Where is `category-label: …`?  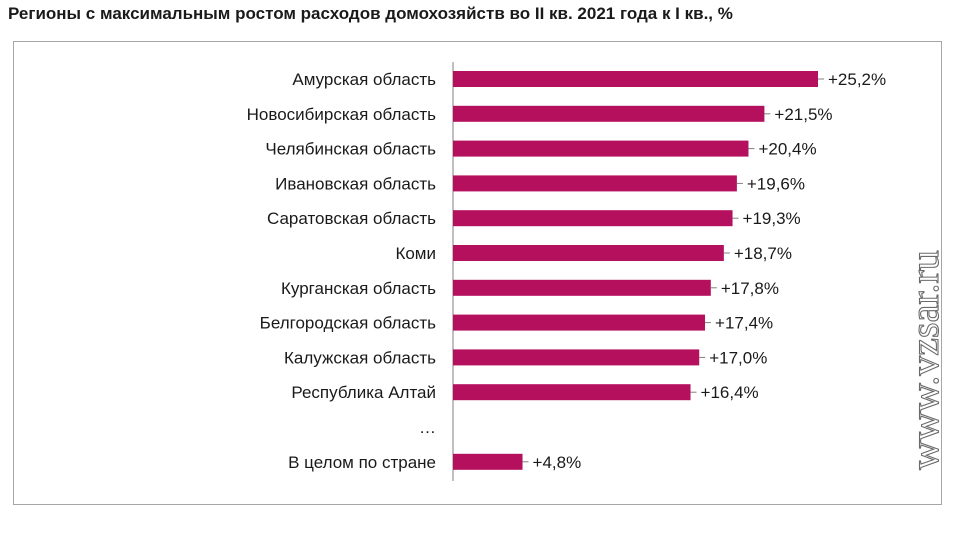
category-label: … is located at coordinates (427, 427).